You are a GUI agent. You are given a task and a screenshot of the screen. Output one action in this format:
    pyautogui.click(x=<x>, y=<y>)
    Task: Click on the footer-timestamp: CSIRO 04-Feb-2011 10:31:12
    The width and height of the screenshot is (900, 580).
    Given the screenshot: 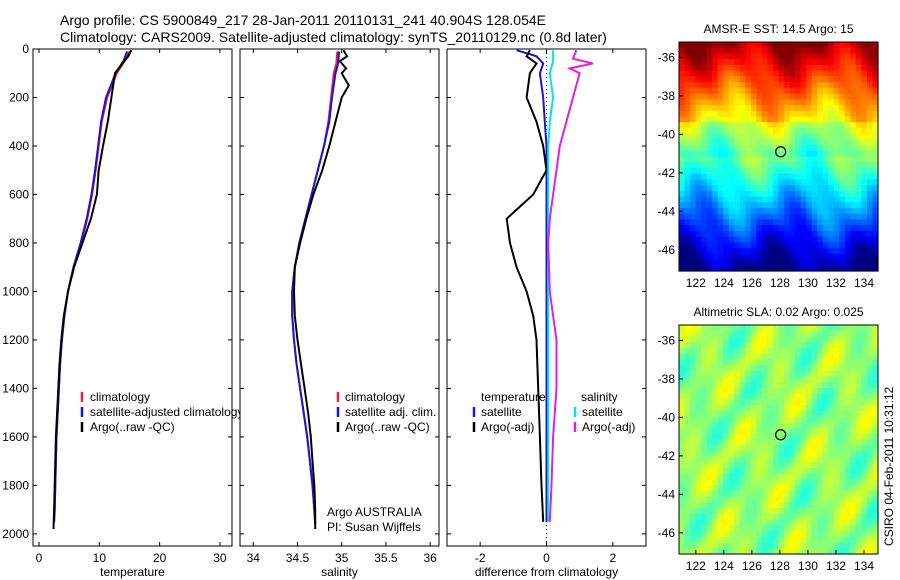 What is the action you would take?
    pyautogui.click(x=889, y=466)
    